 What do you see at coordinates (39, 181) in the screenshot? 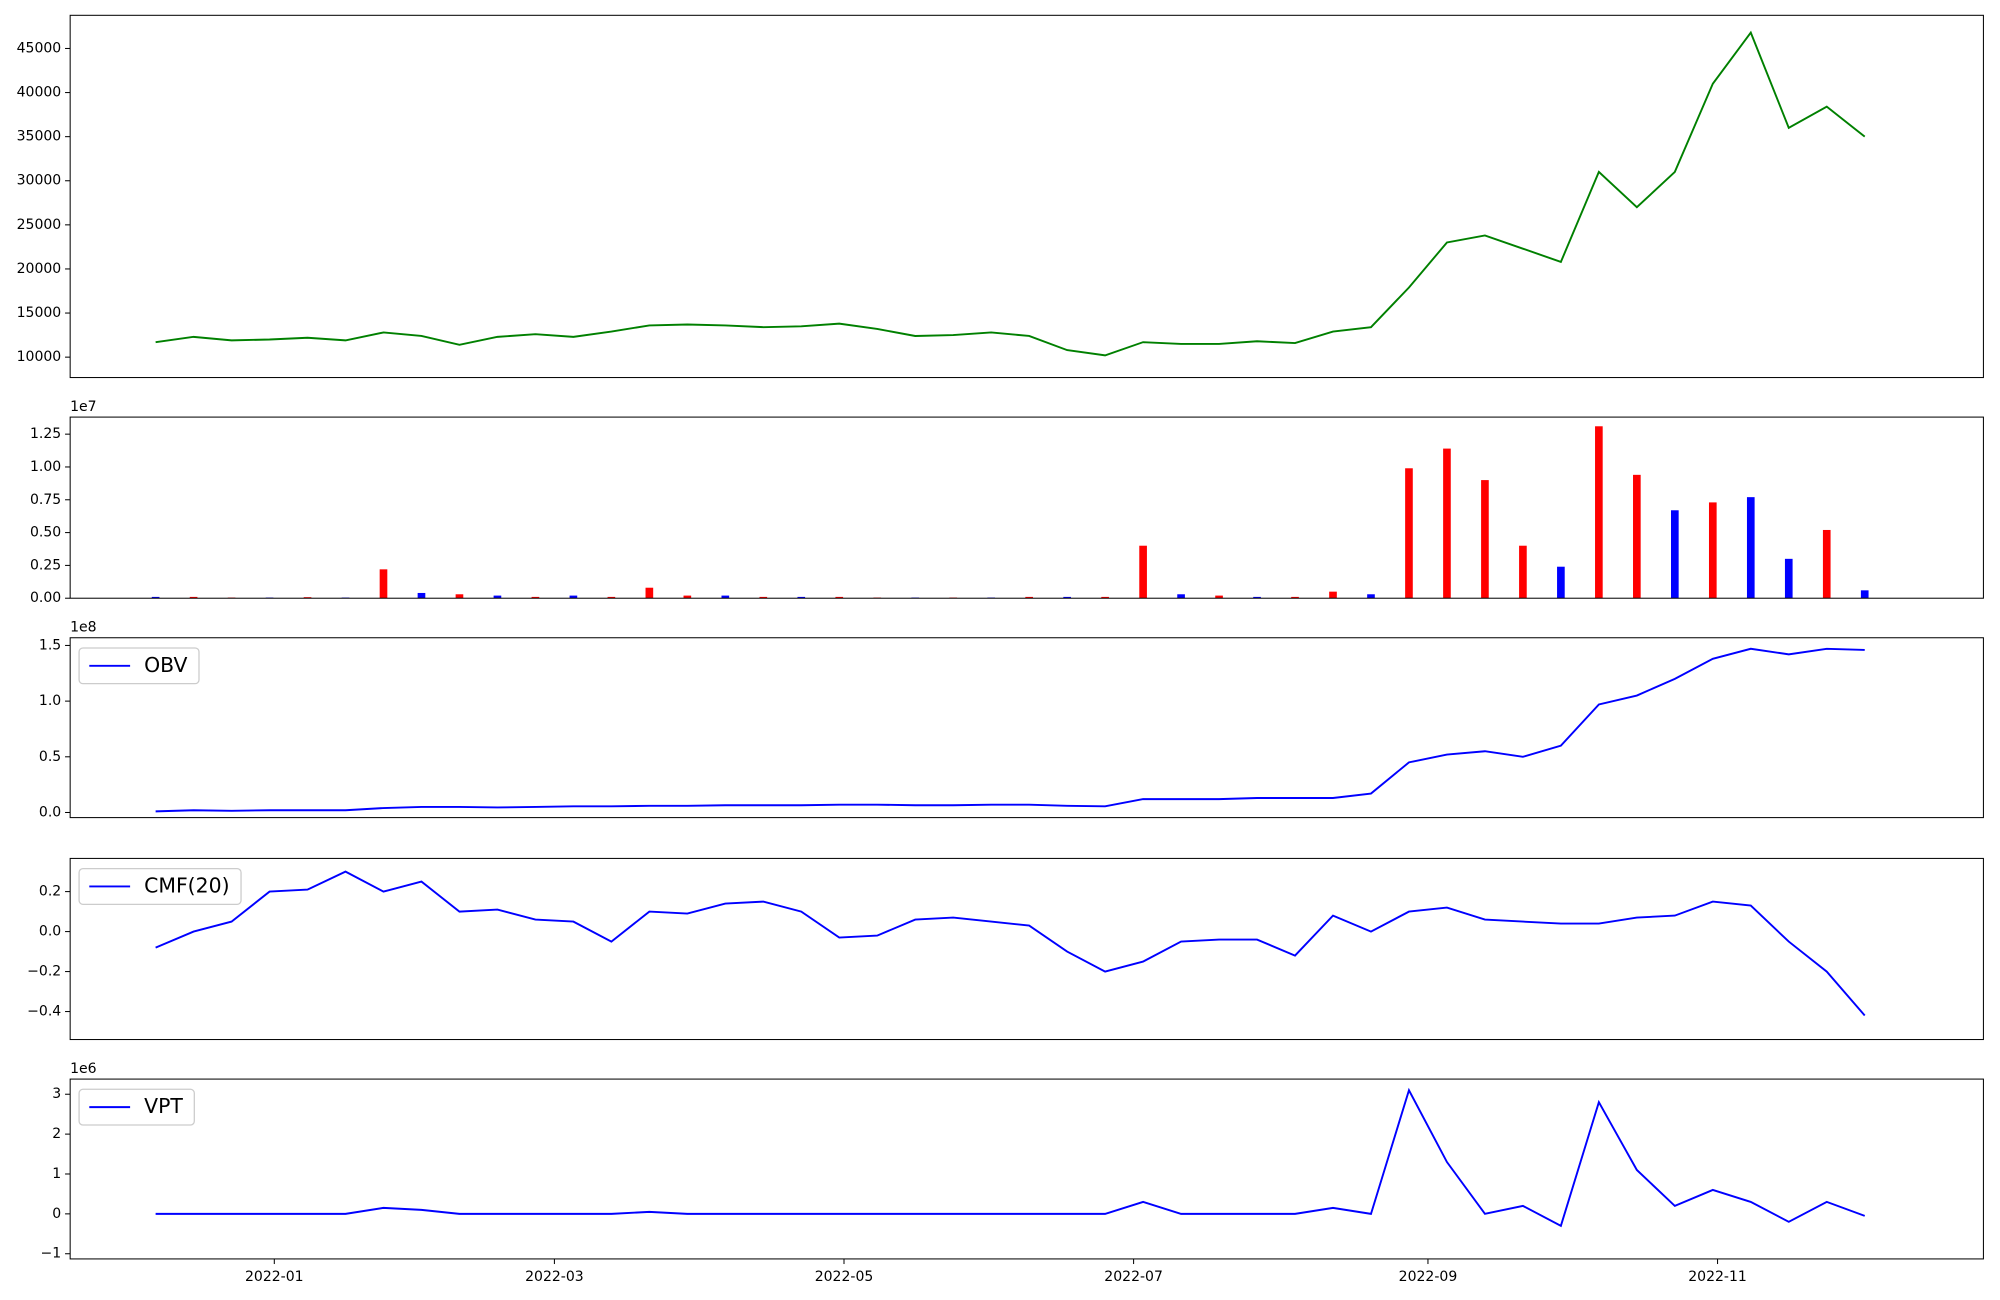
I see `y-tick-label: 30000` at bounding box center [39, 181].